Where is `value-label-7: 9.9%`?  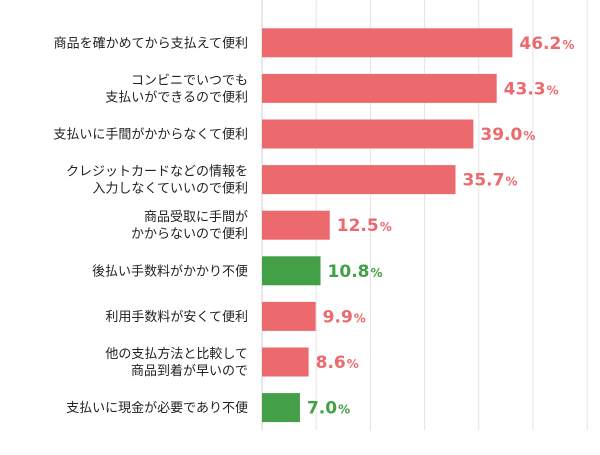
value-label-7: 9.9% is located at coordinates (344, 317).